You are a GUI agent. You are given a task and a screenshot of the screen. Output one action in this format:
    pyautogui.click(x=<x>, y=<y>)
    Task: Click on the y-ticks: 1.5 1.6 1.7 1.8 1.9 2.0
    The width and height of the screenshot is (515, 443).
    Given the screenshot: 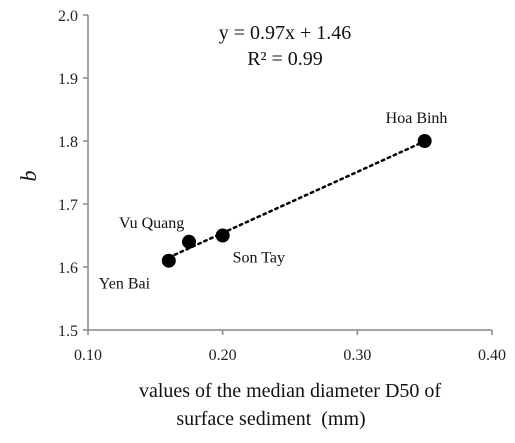 What is the action you would take?
    pyautogui.click(x=73, y=174)
    